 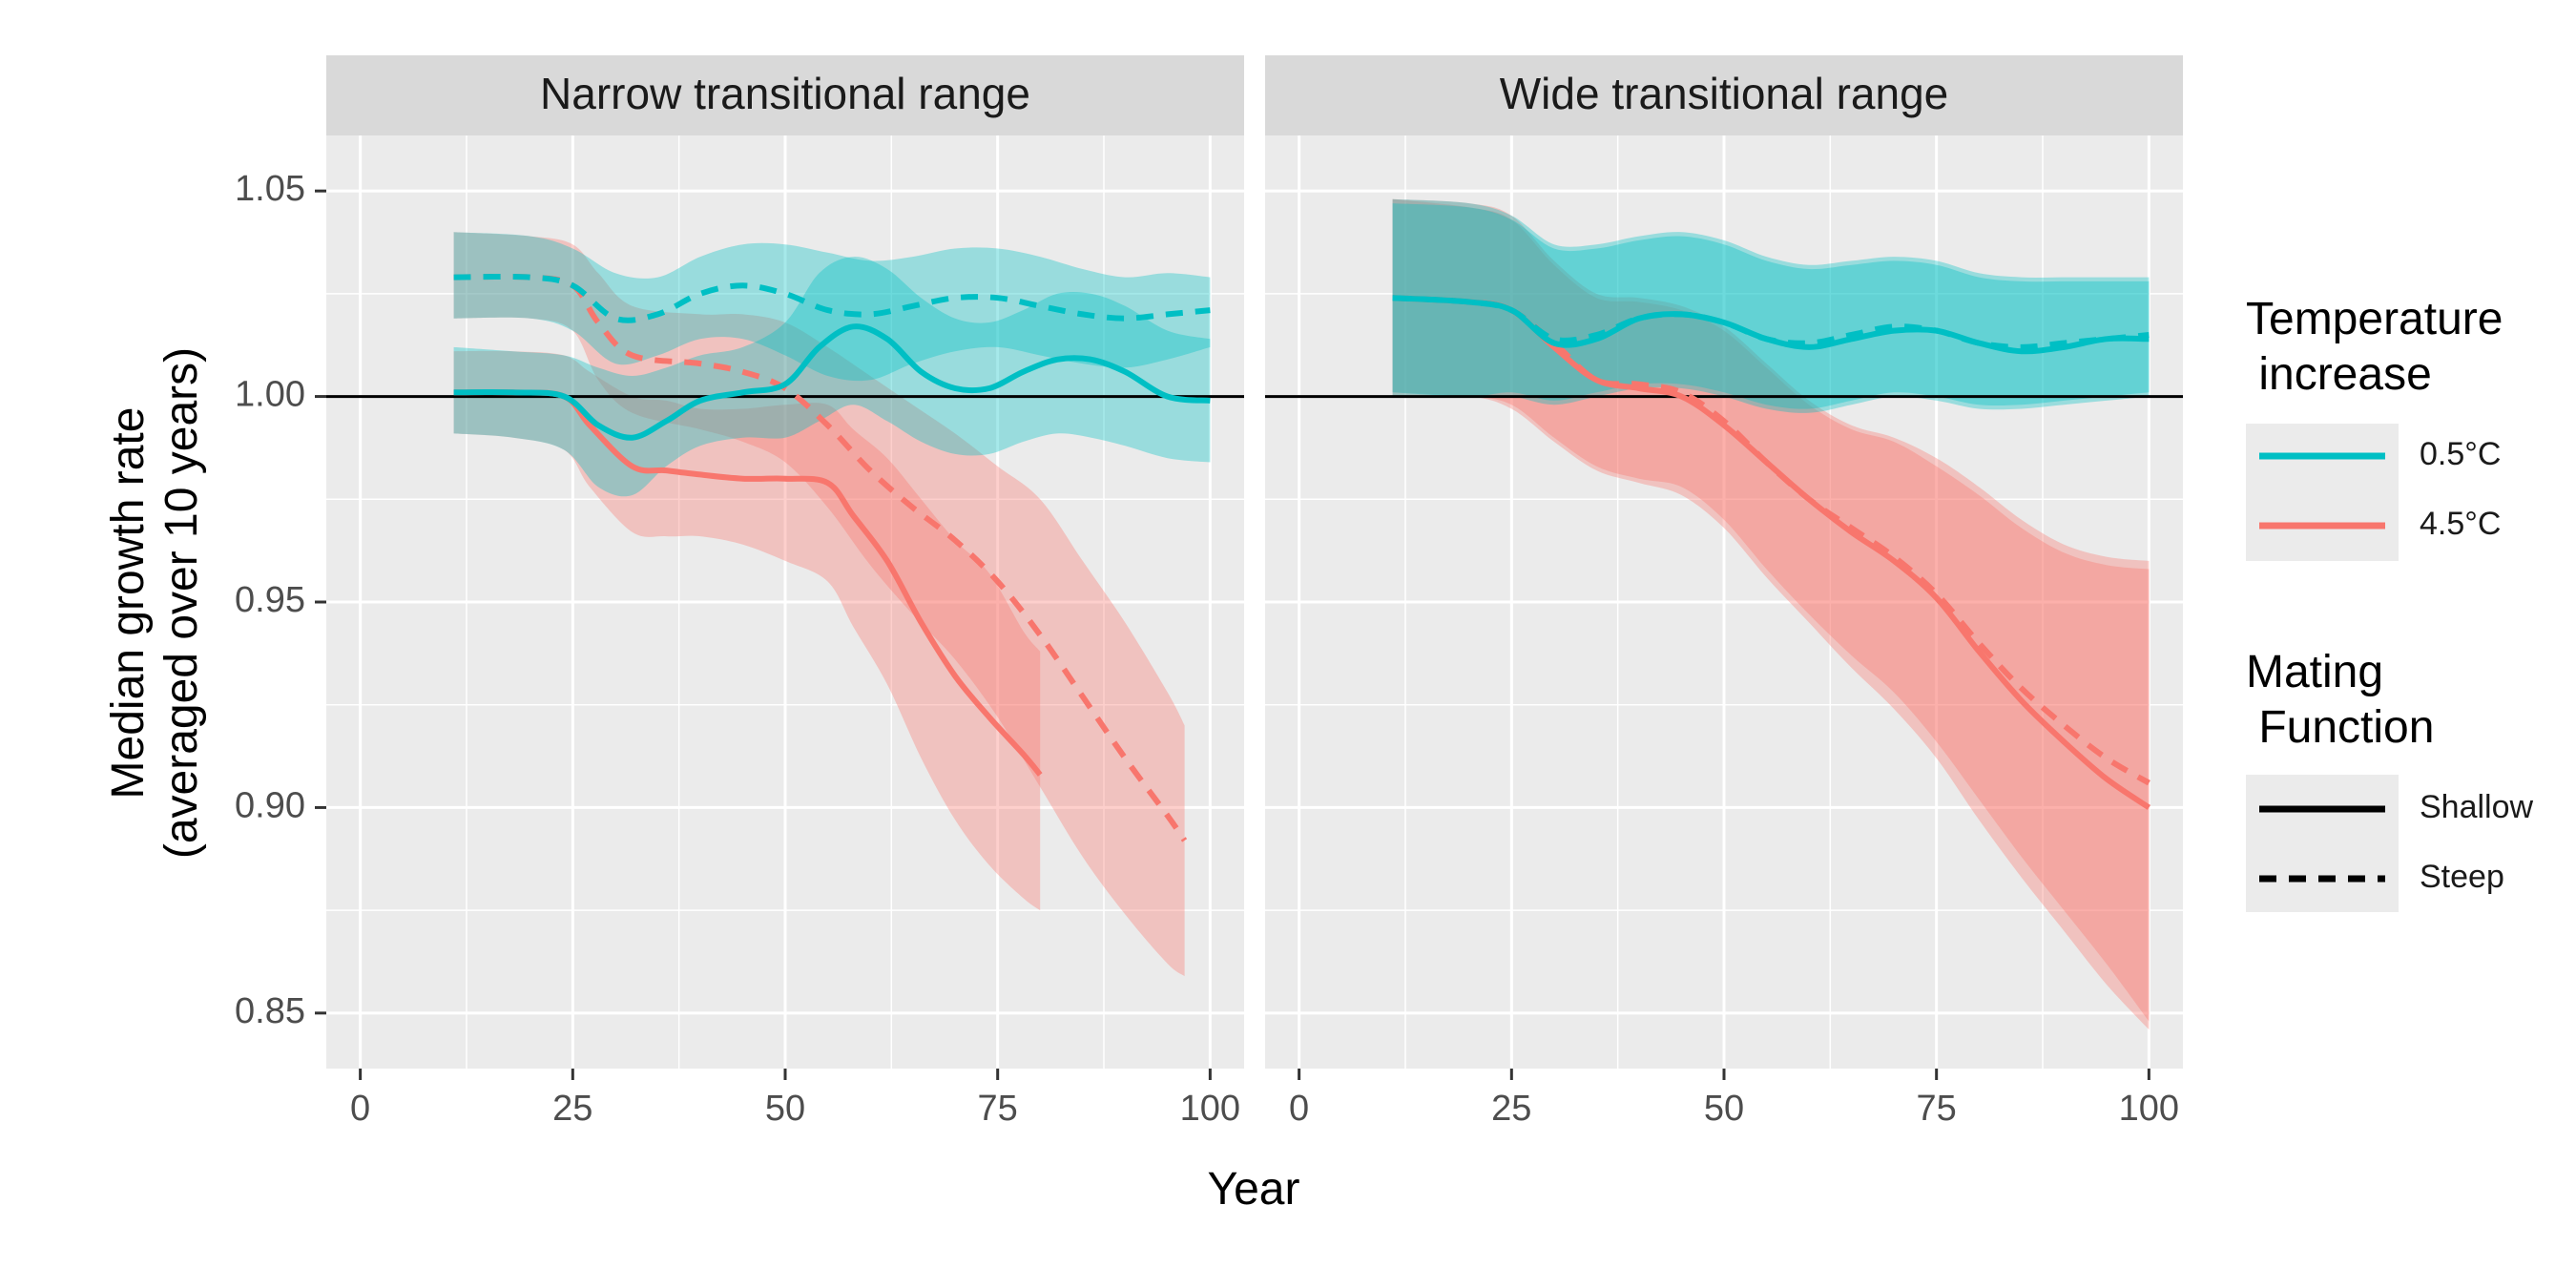 I want to click on legend-temperature-keys-bg, so click(x=2322, y=492).